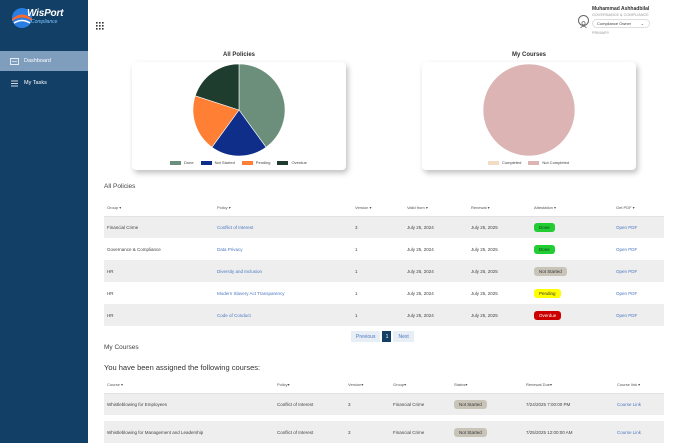  I want to click on cell-status: Not Started, so click(487, 404).